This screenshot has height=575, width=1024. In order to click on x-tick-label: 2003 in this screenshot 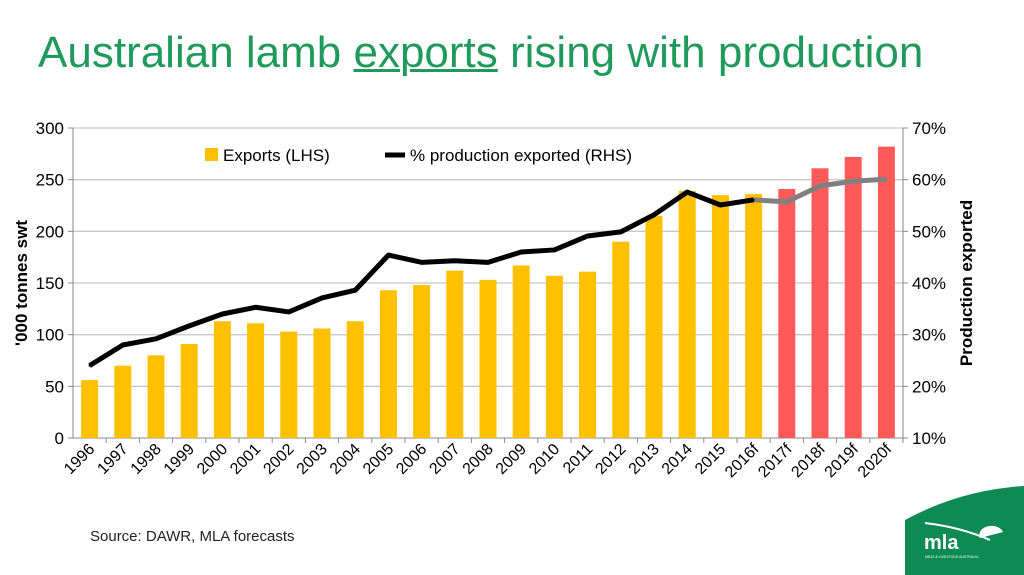, I will do `click(312, 459)`.